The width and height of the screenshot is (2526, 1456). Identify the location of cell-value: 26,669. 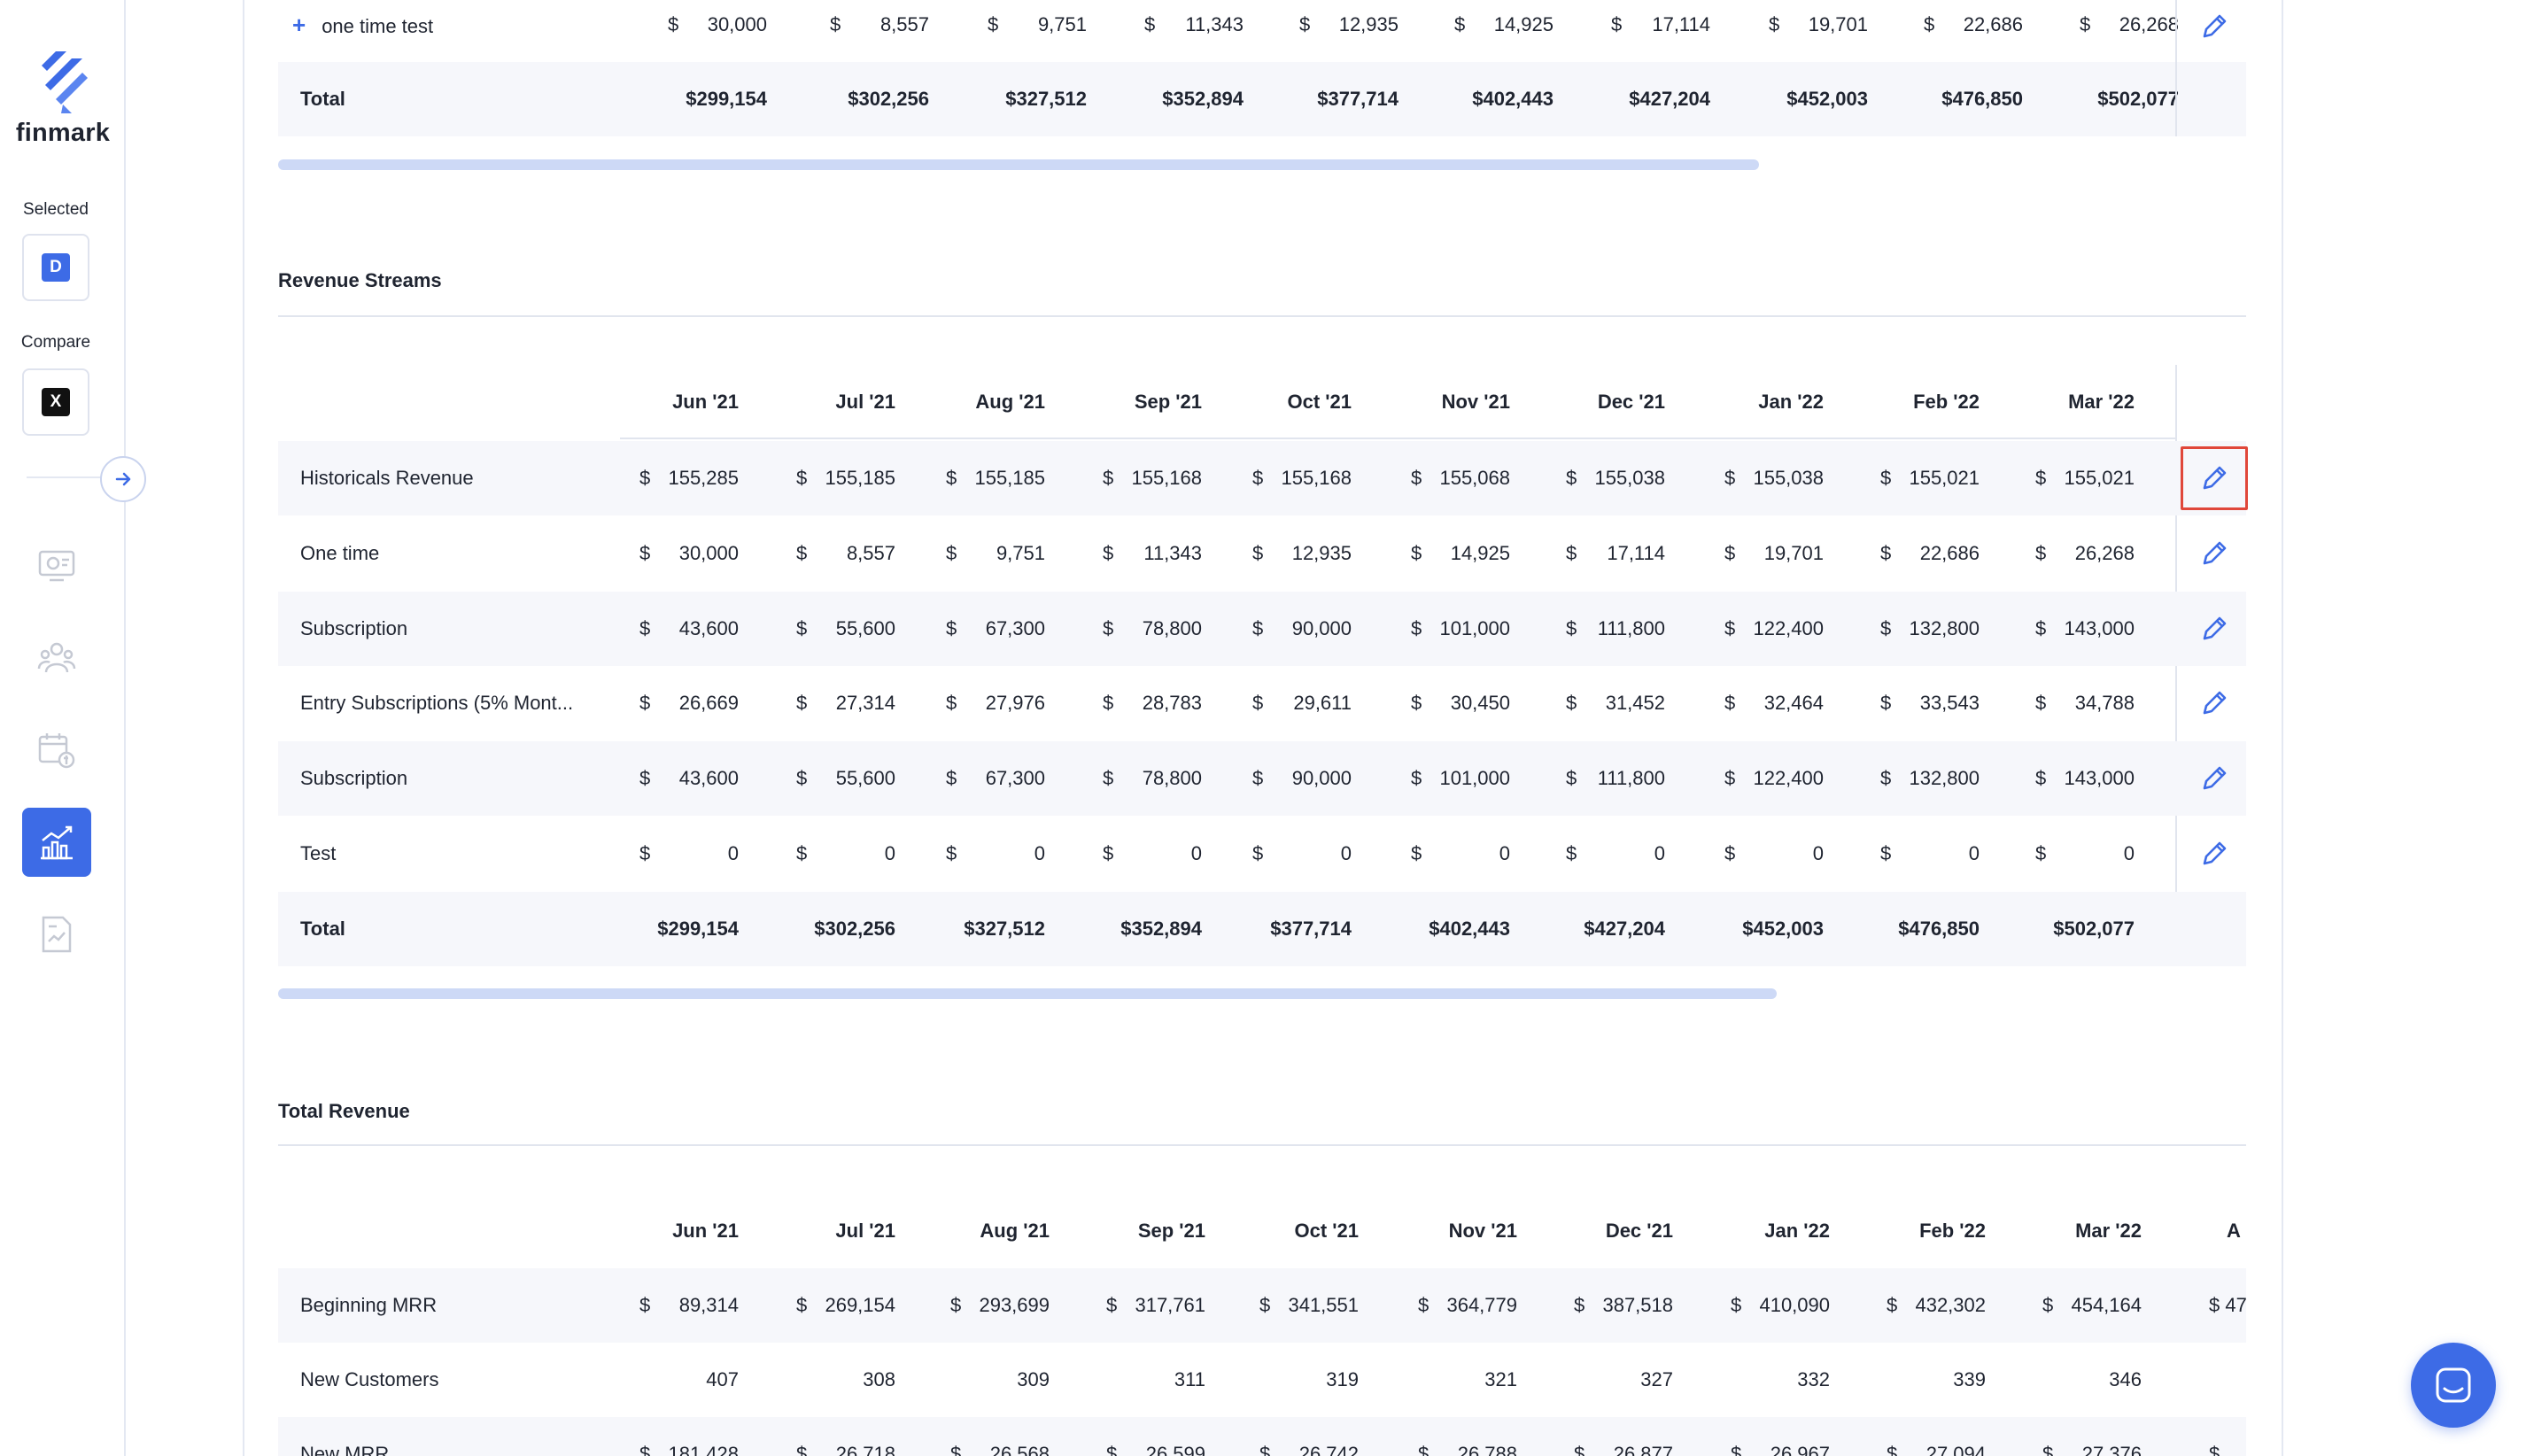
(708, 703).